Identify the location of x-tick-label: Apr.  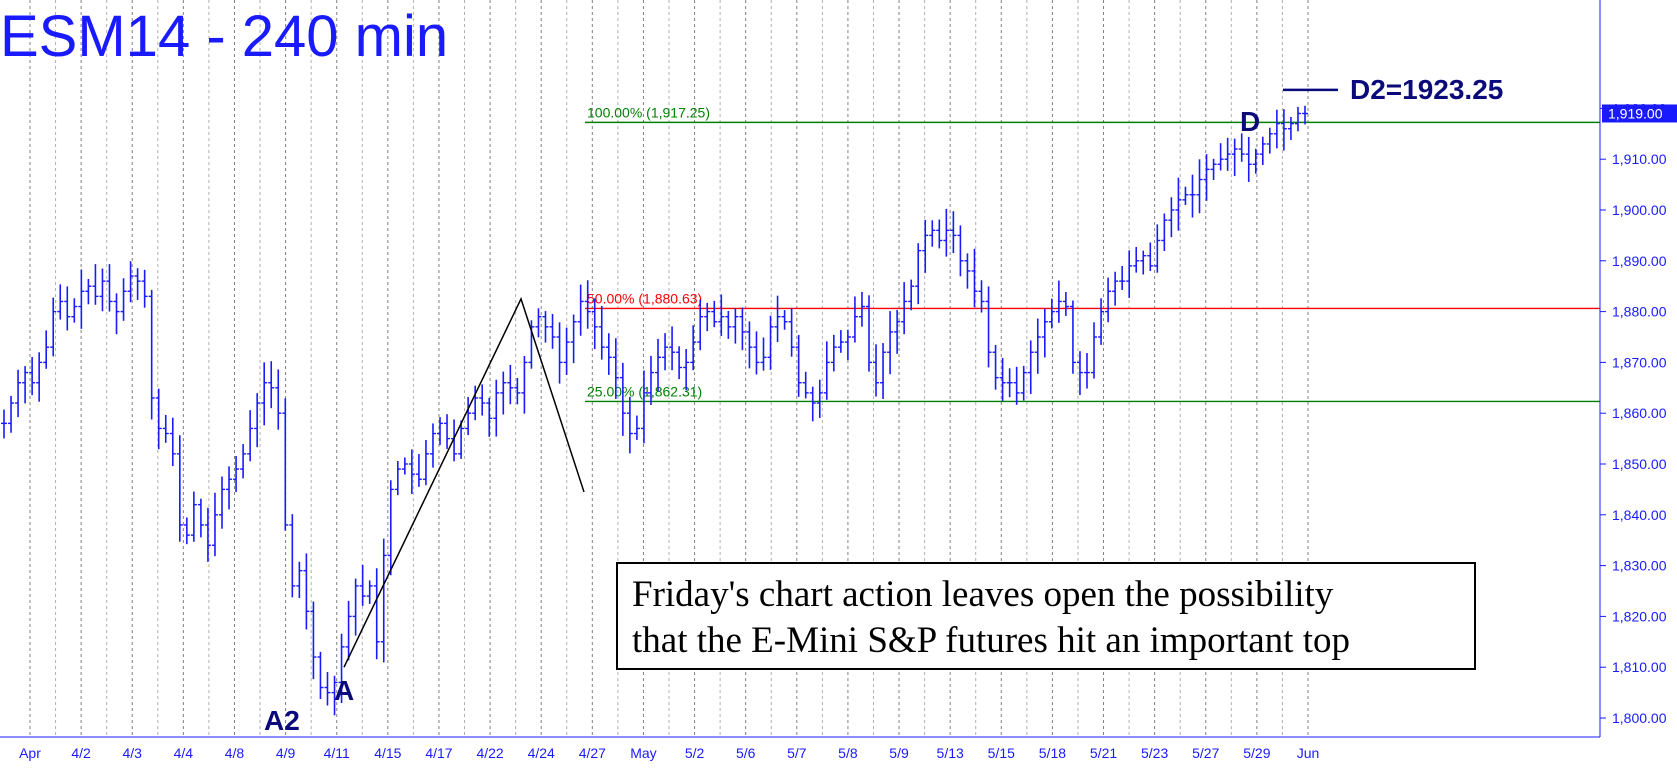
(30, 753).